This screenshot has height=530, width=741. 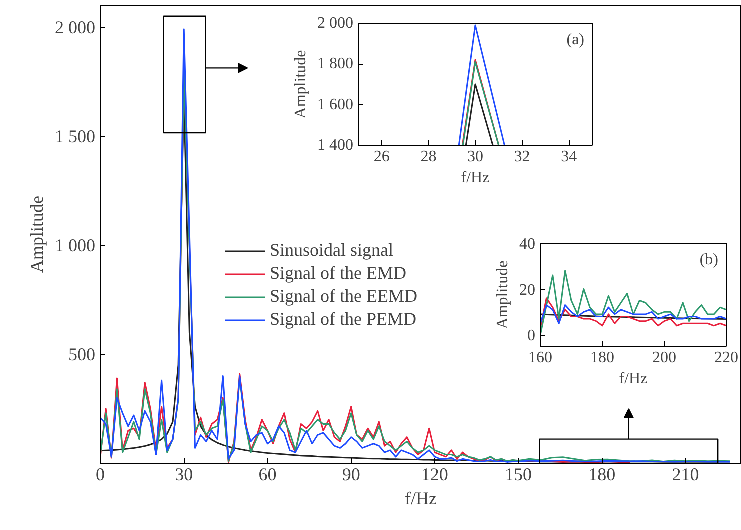 What do you see at coordinates (338, 273) in the screenshot?
I see `legend-label: Signal of the EMD` at bounding box center [338, 273].